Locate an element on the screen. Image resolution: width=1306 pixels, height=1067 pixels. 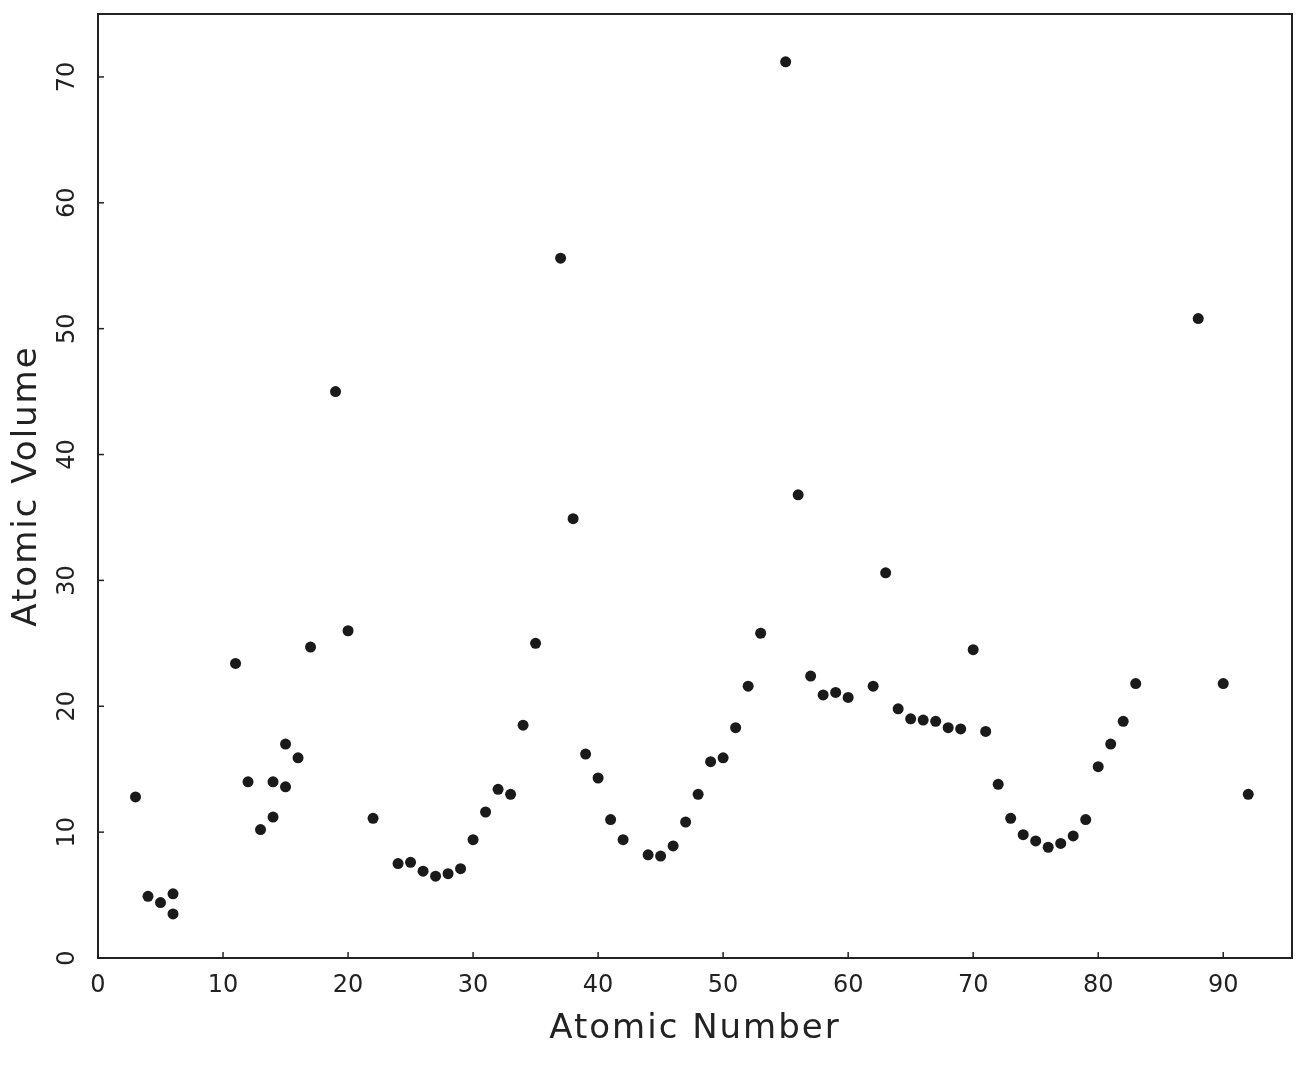
x-tick-label: 30 is located at coordinates (473, 984).